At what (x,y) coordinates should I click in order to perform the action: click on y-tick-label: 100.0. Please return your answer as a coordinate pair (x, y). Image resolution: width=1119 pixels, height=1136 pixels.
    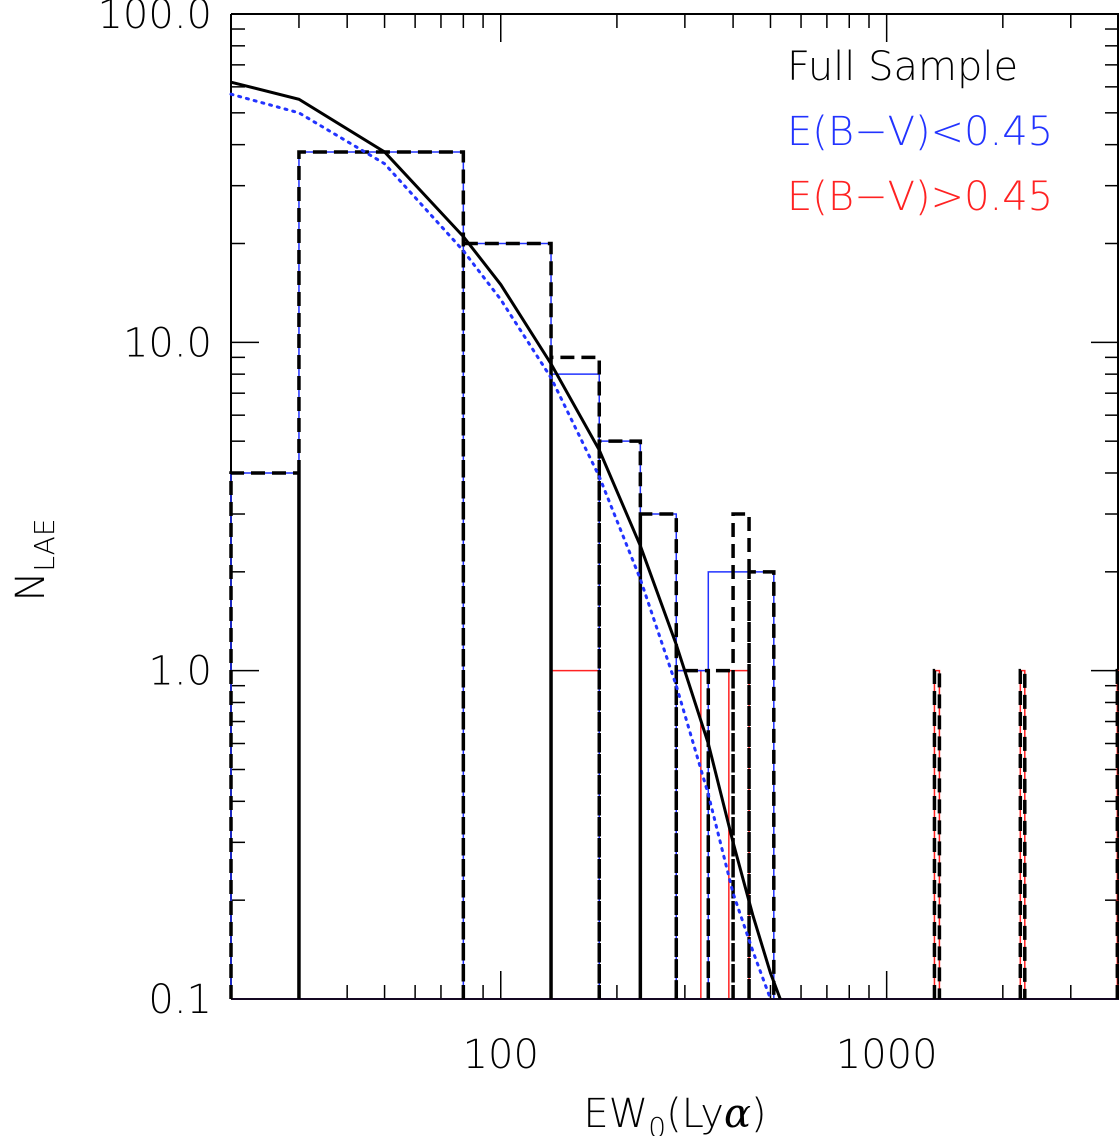
    Looking at the image, I should click on (154, 19).